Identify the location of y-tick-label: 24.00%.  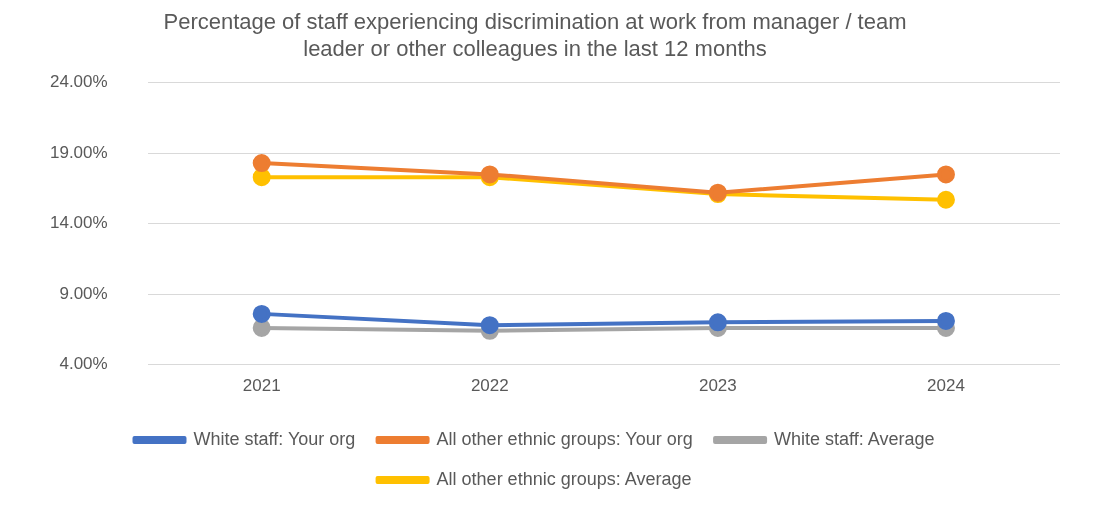
(78, 82).